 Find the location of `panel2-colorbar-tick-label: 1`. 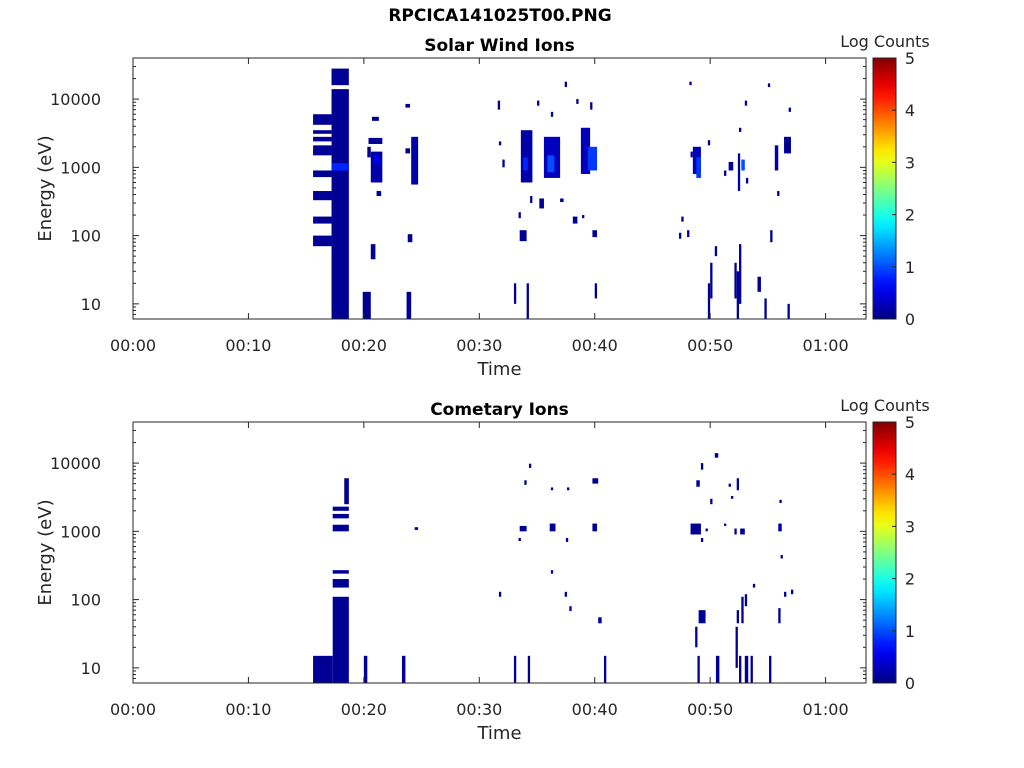

panel2-colorbar-tick-label: 1 is located at coordinates (910, 631).